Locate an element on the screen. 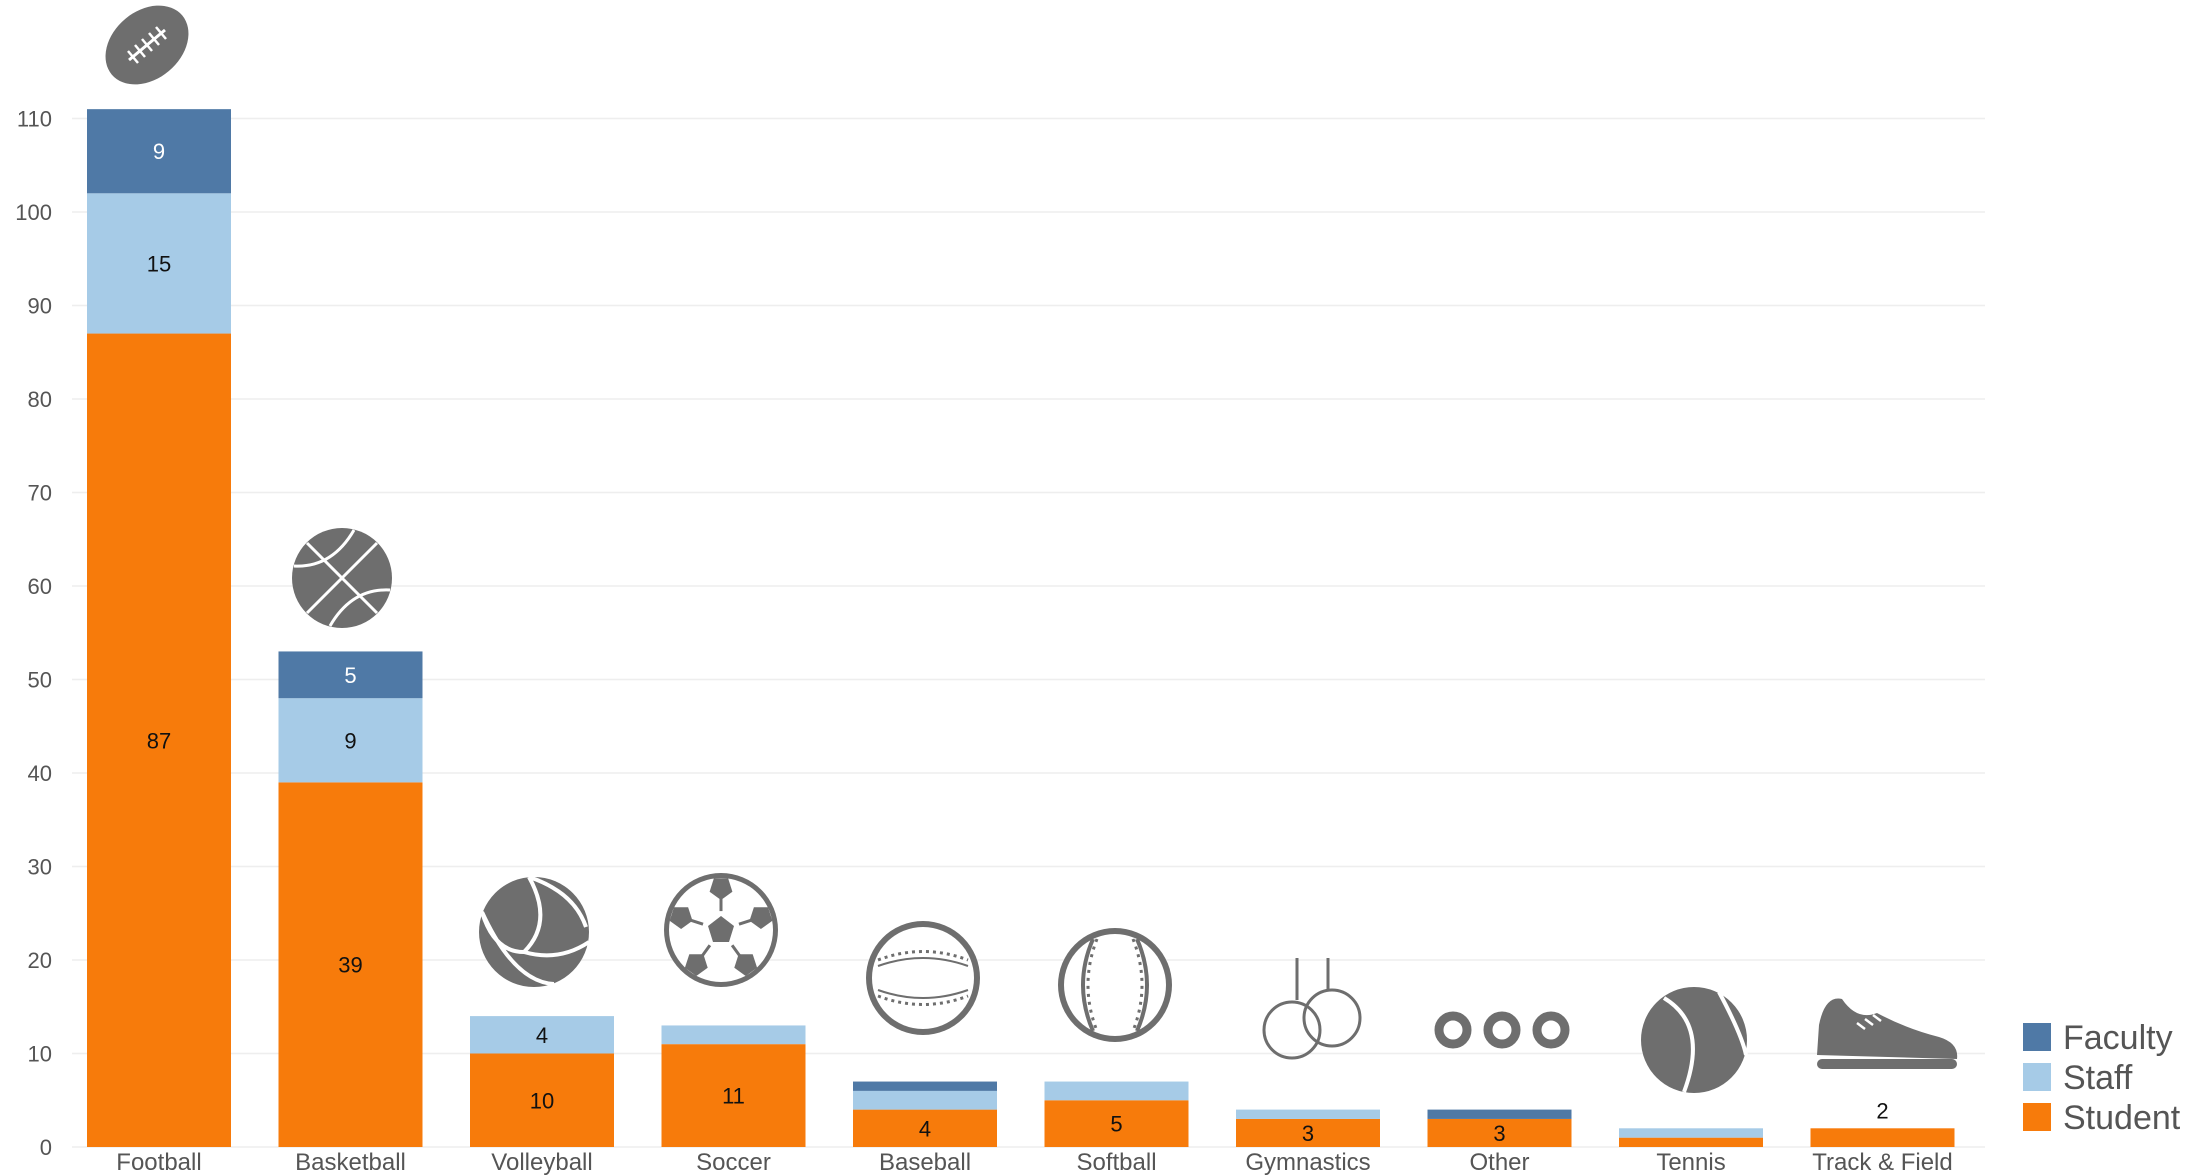 This screenshot has height=1175, width=2187. data-label-student: 4 is located at coordinates (925, 1128).